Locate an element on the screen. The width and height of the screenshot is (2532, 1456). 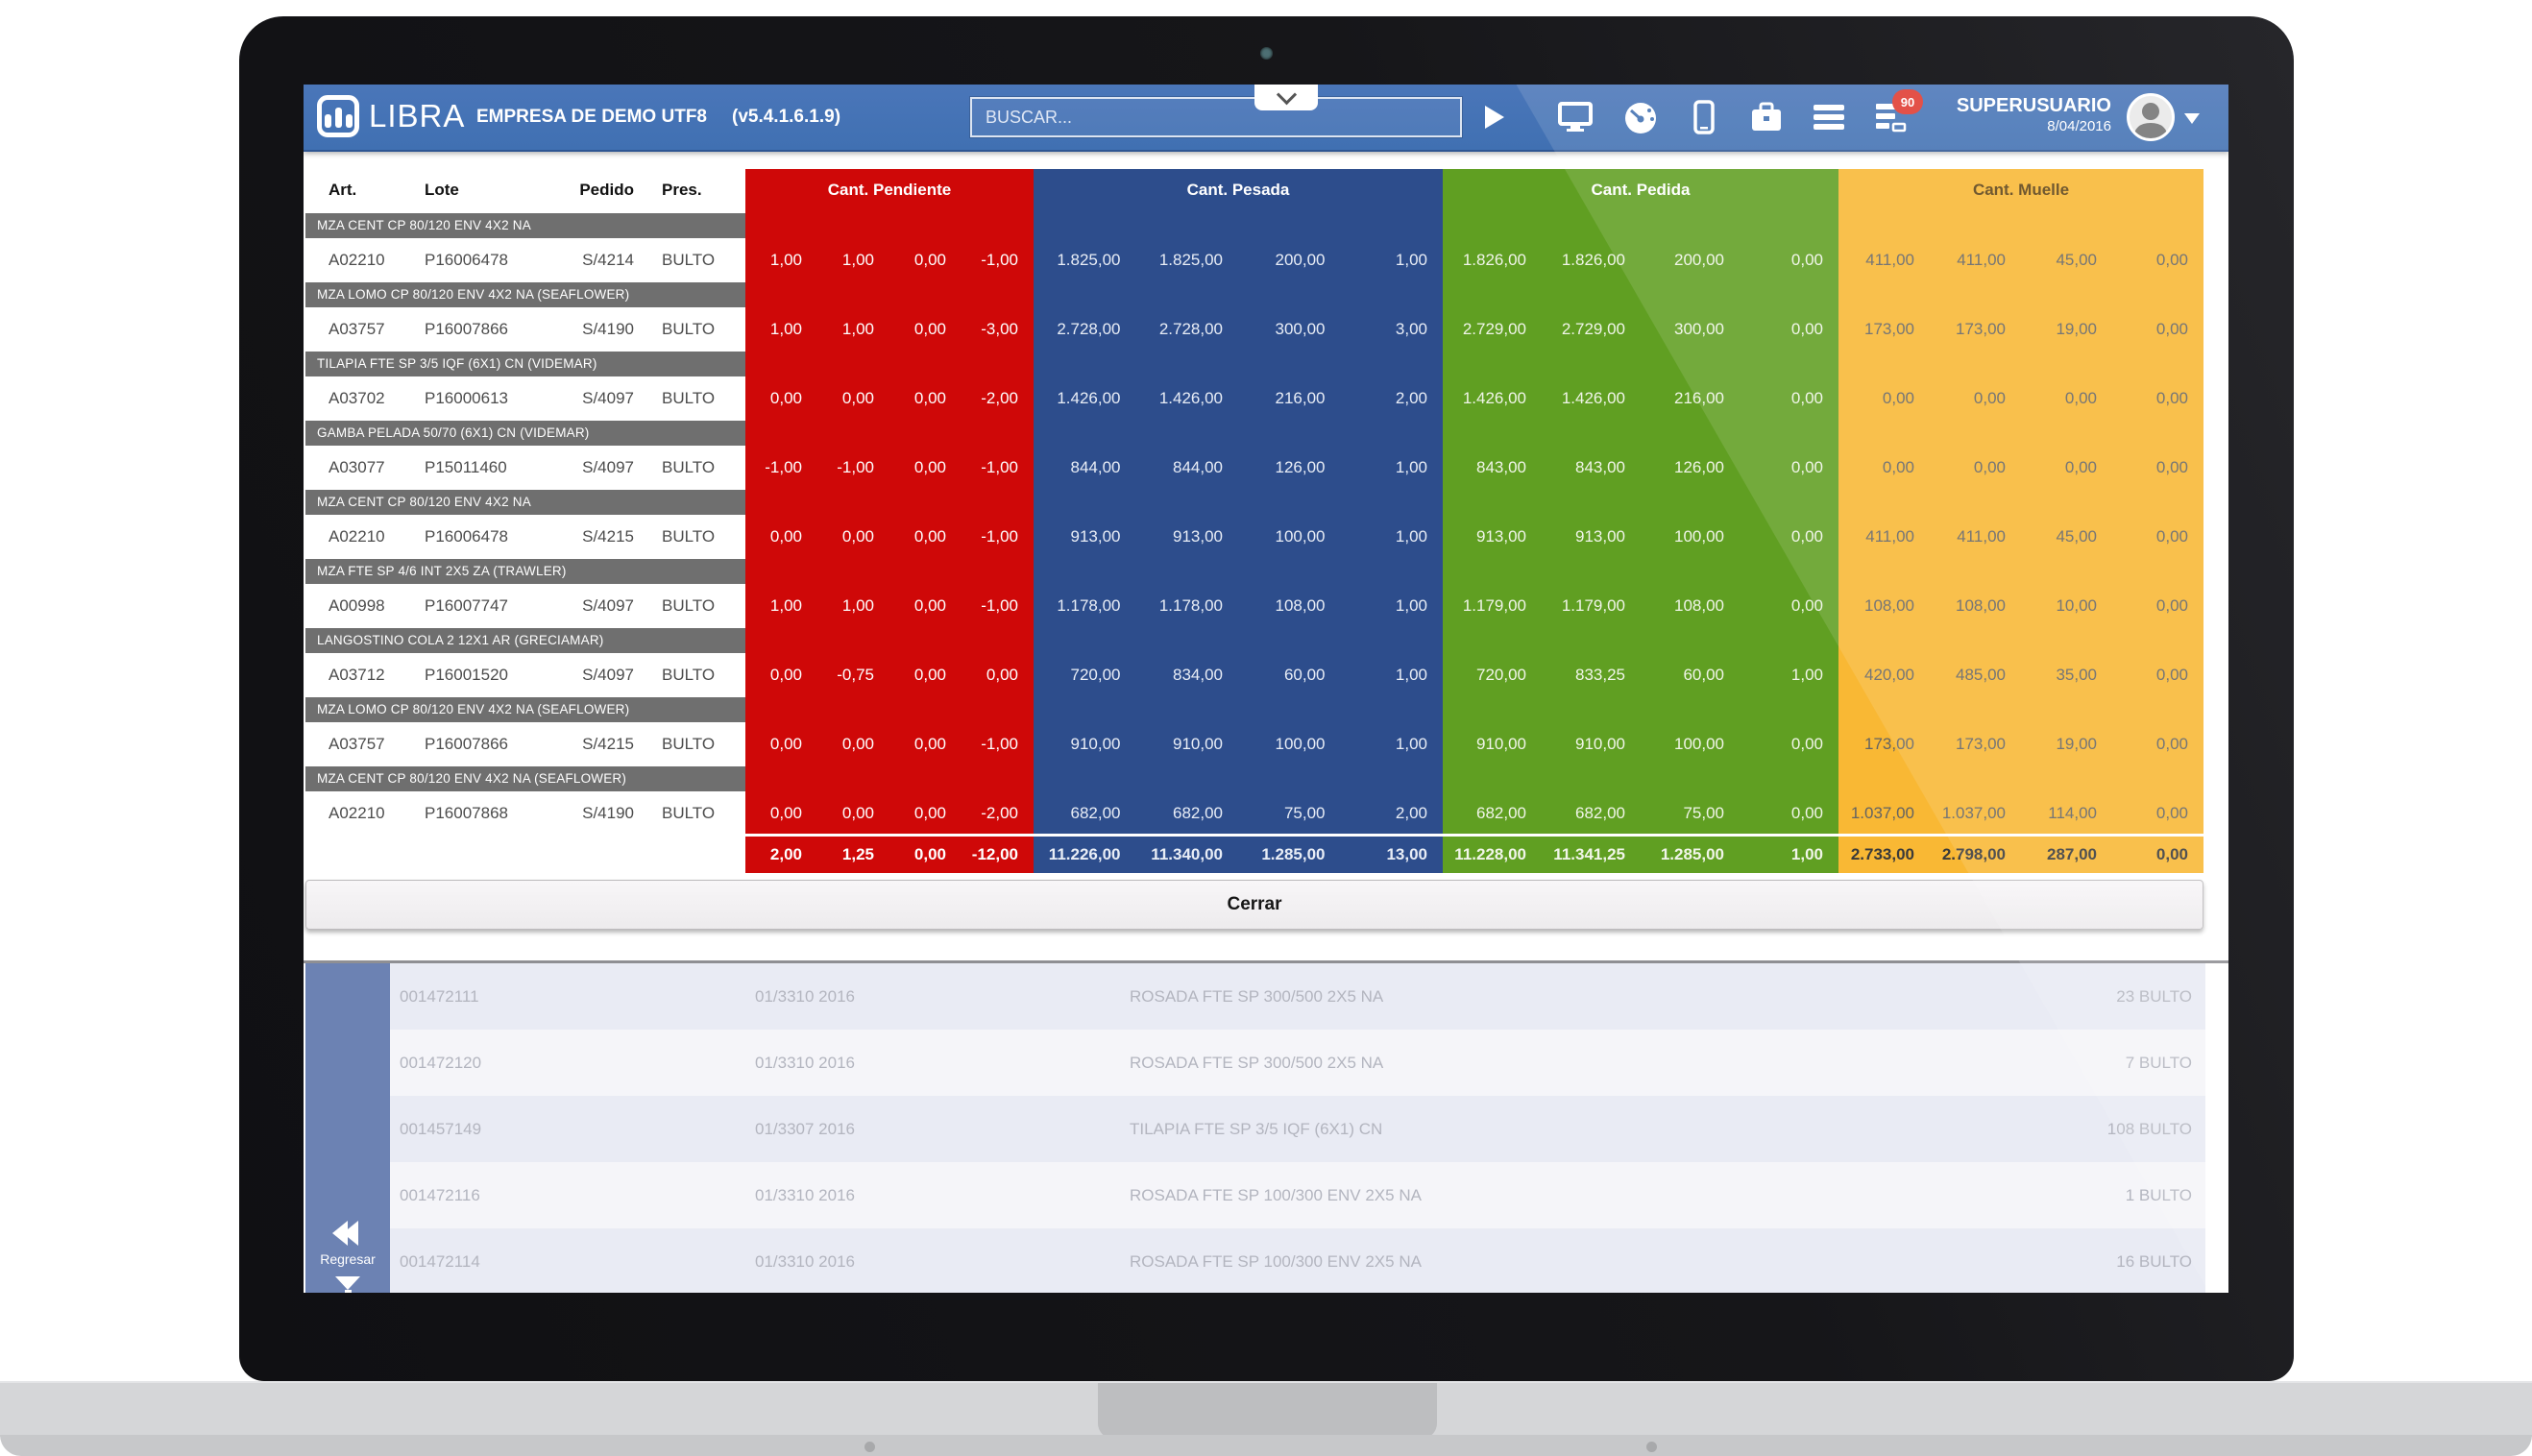
cell-pedida: 1,00 is located at coordinates (1807, 675).